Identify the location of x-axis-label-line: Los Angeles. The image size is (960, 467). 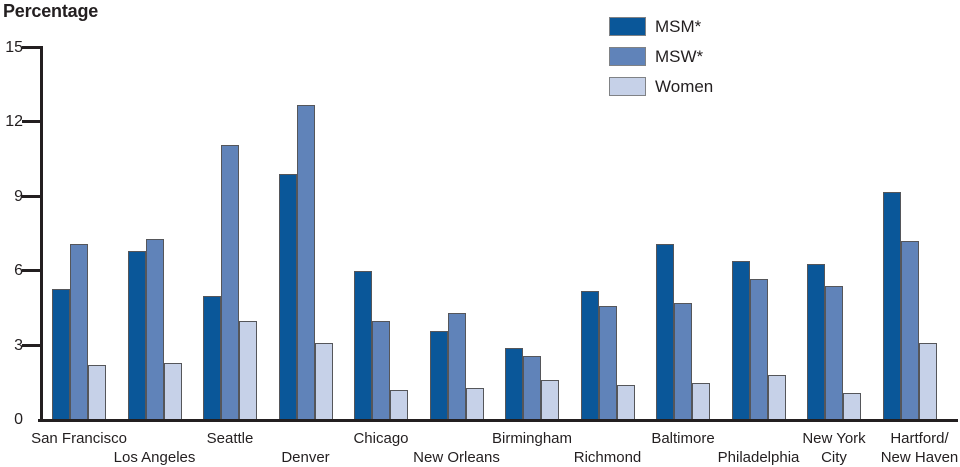
(154, 457).